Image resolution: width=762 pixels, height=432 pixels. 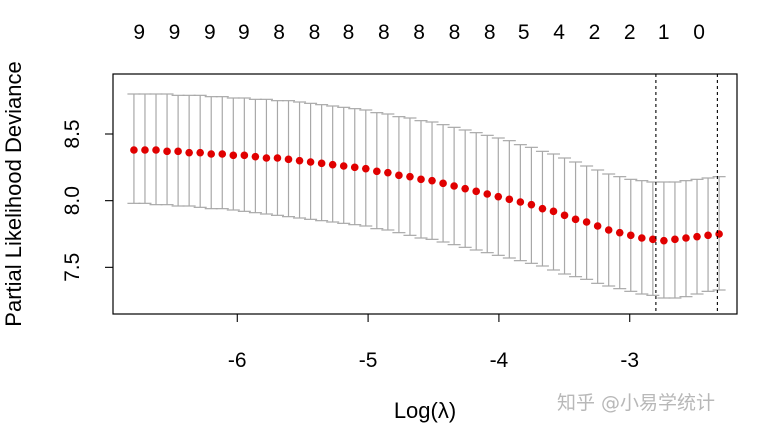 I want to click on watermark: 知乎 @小易学统计, so click(x=636, y=403).